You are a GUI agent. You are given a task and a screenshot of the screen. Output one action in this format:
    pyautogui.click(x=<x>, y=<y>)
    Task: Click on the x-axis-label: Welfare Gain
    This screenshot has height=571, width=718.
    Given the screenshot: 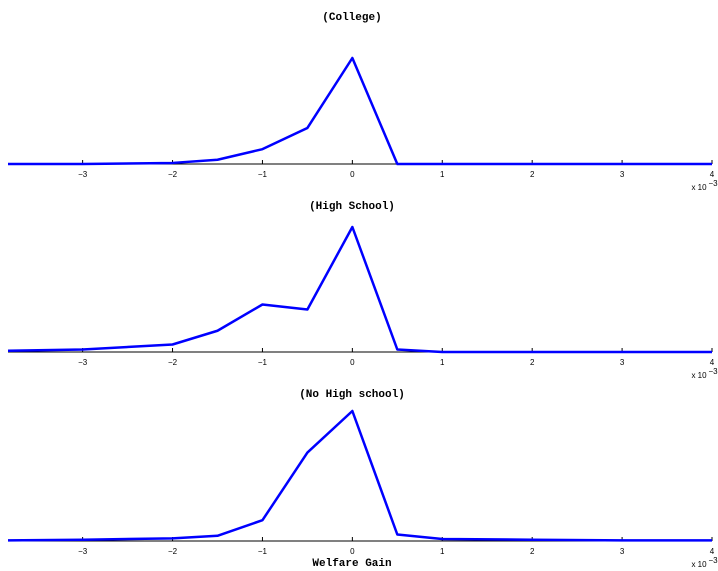 What is the action you would take?
    pyautogui.click(x=351, y=564)
    